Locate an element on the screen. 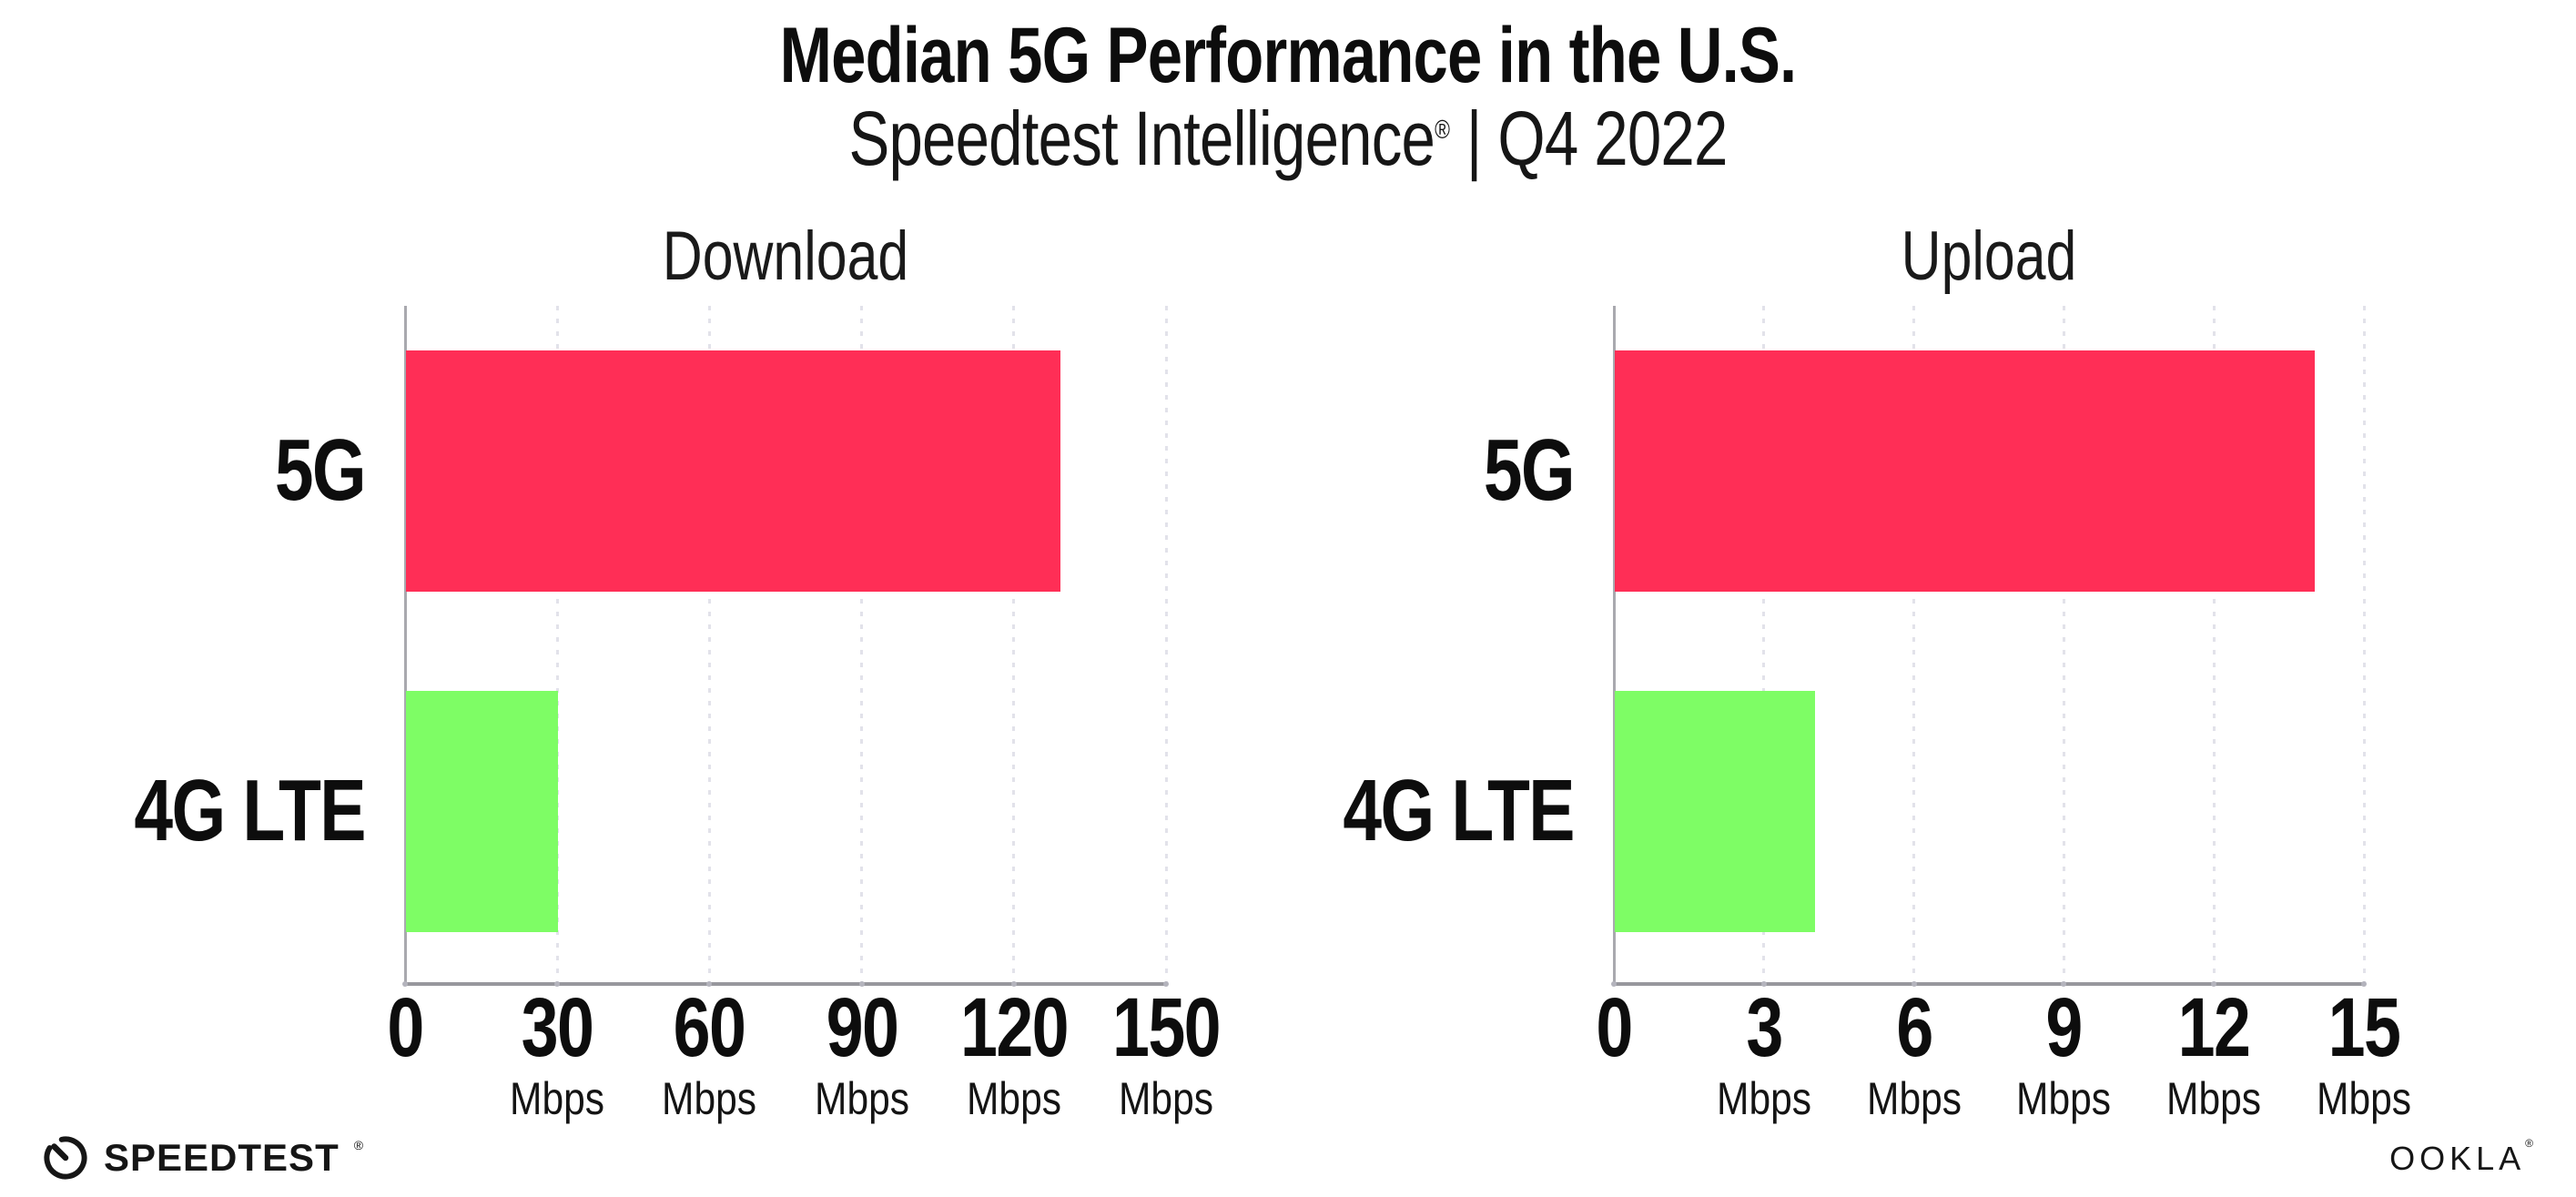 This screenshot has height=1197, width=2576. page-subtitle: Speedtest Intelligence® | Q4 2022 is located at coordinates (1288, 139).